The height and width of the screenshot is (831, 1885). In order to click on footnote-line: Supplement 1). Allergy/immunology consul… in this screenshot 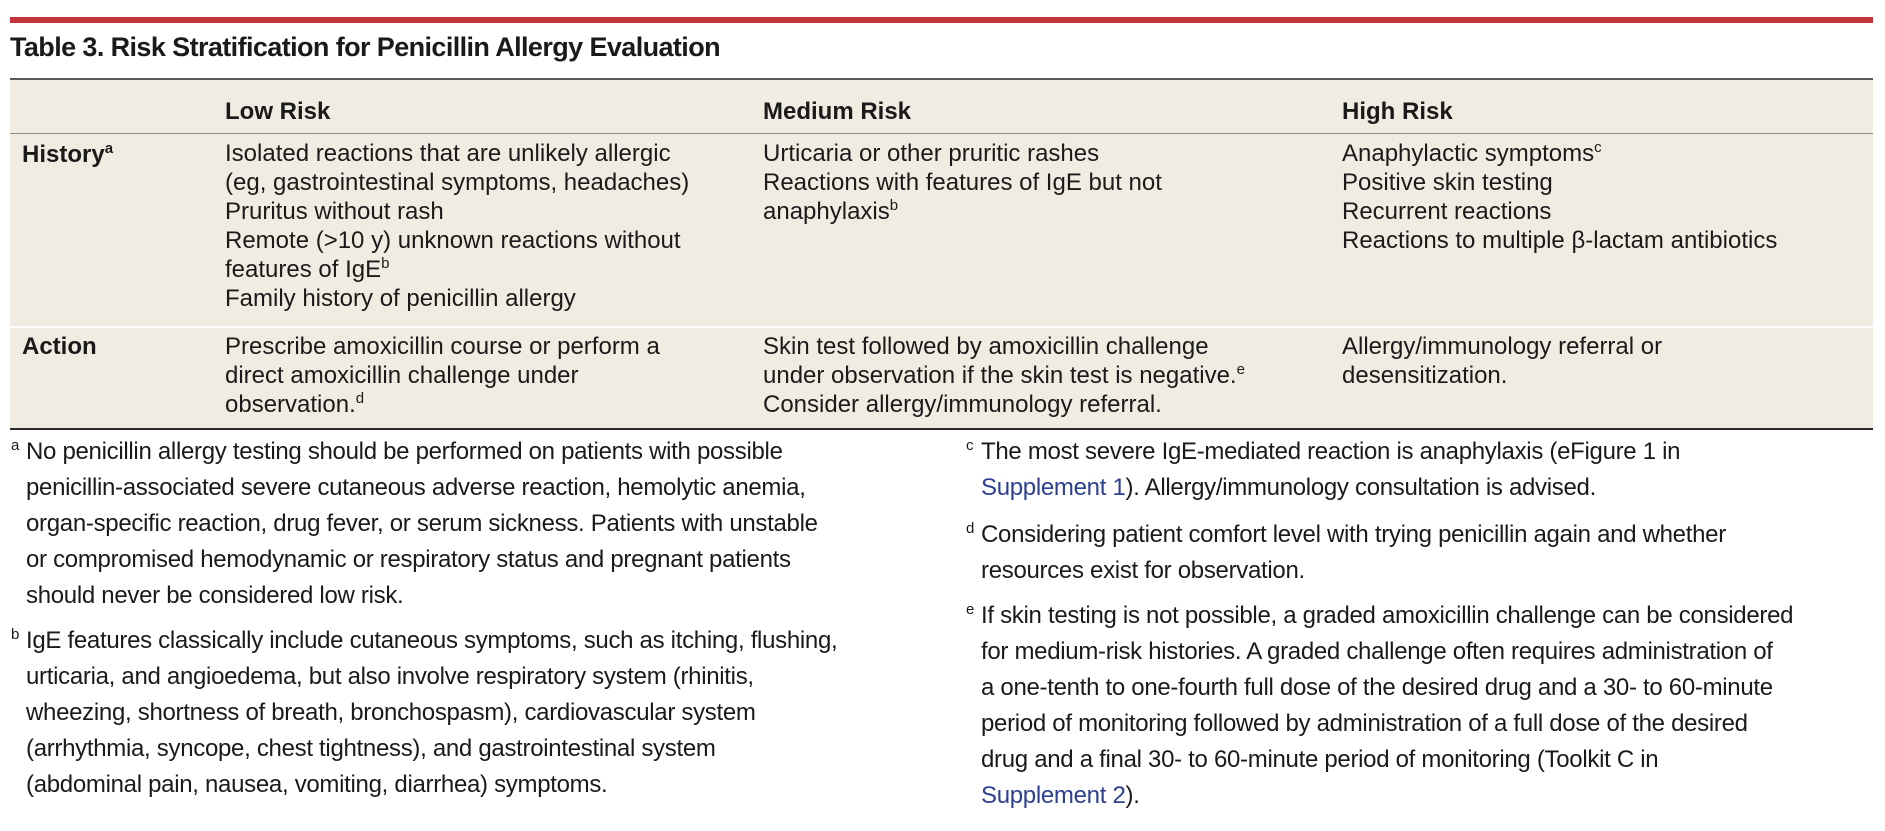, I will do `click(1330, 488)`.